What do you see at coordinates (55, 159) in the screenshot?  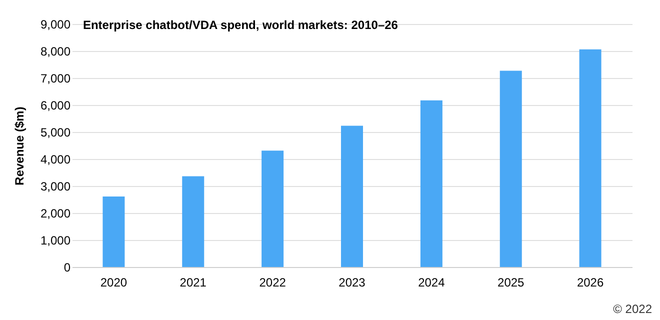 I see `y-tick-label: 4,000` at bounding box center [55, 159].